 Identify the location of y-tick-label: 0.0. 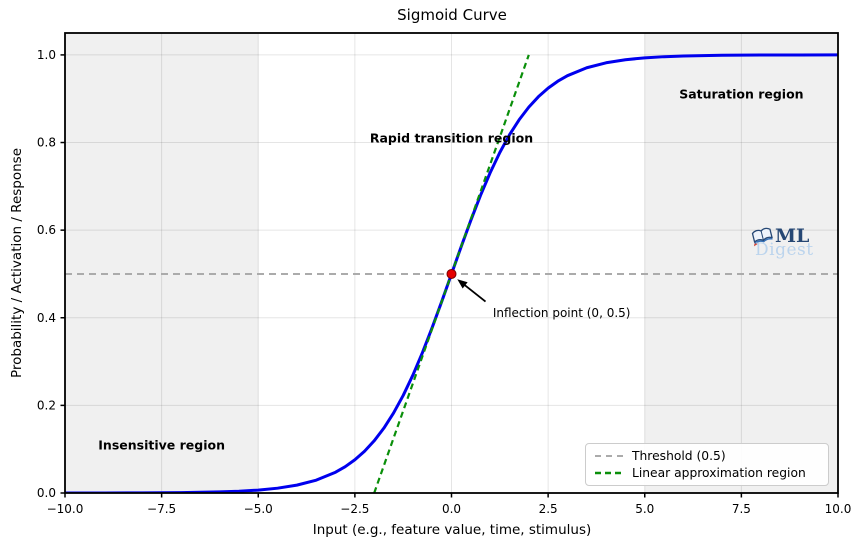
(46, 493).